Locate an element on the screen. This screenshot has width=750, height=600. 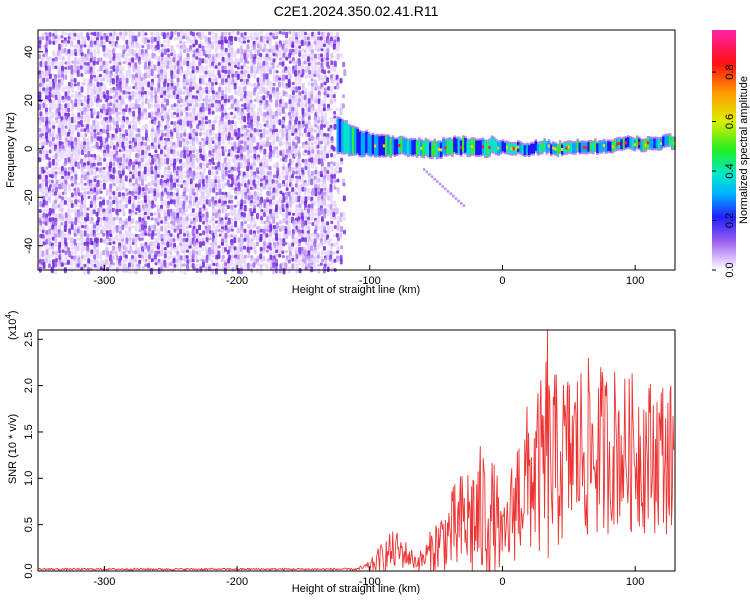
figure-title: C2E1.2024.350.02.41.R11 is located at coordinates (356, 11).